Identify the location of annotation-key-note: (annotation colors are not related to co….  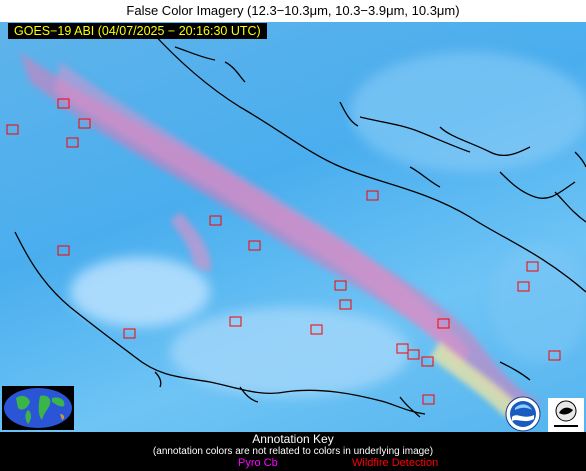
(293, 451).